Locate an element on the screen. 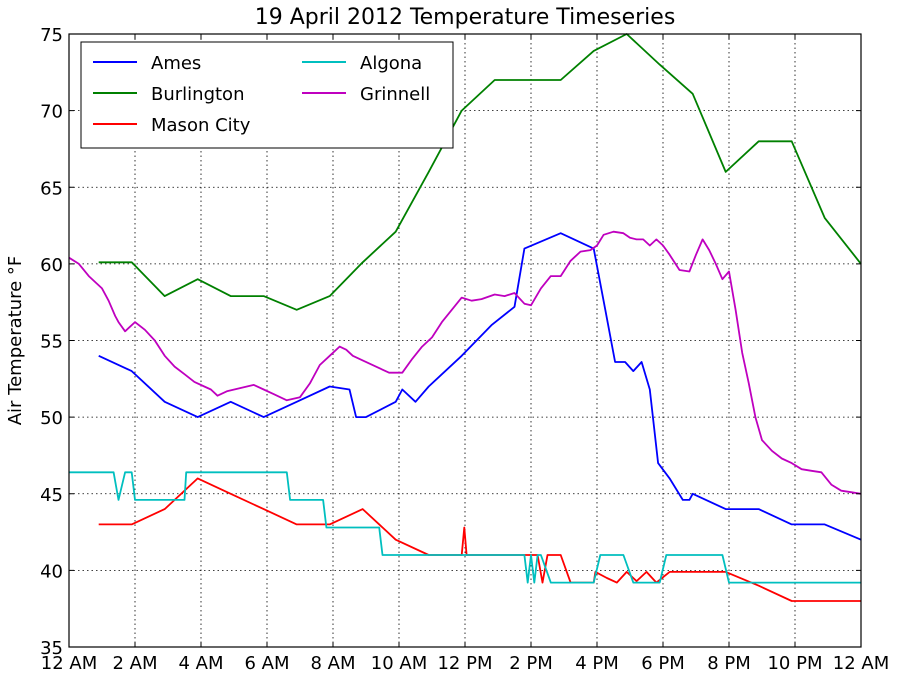 Image resolution: width=900 pixels, height=677 pixels. legend-label-mason-city: Mason City is located at coordinates (201, 125).